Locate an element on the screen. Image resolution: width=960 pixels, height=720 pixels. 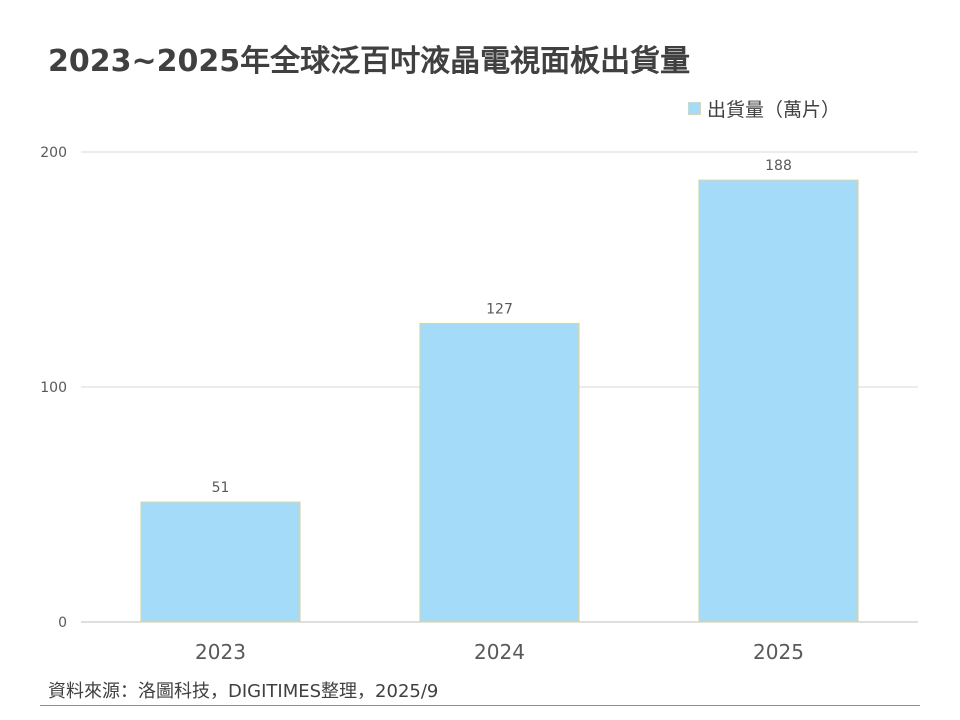
y-tick-label: 0 is located at coordinates (62, 623).